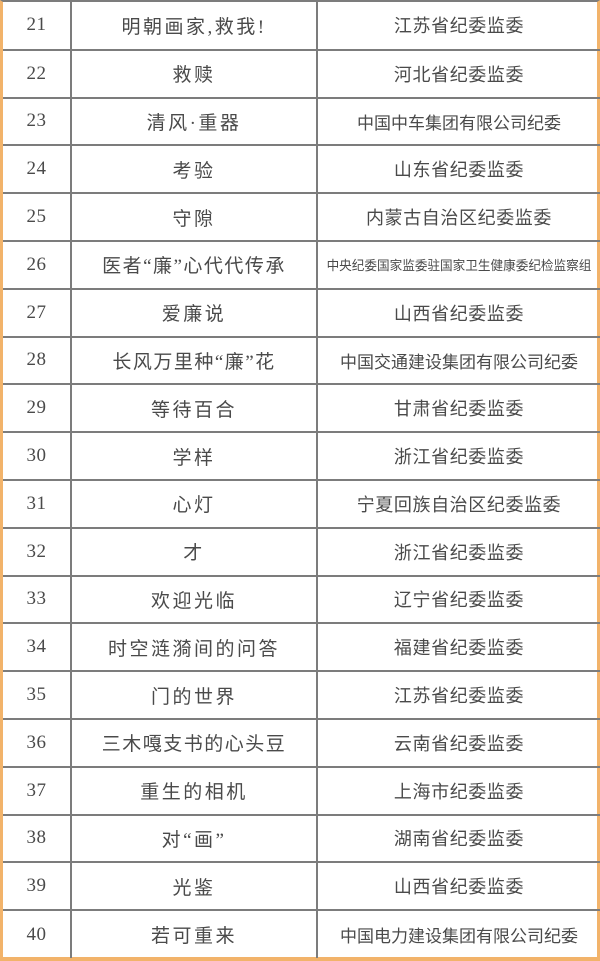 Image resolution: width=600 pixels, height=961 pixels. Describe the element at coordinates (37, 551) in the screenshot. I see `cell-index: 32` at that location.